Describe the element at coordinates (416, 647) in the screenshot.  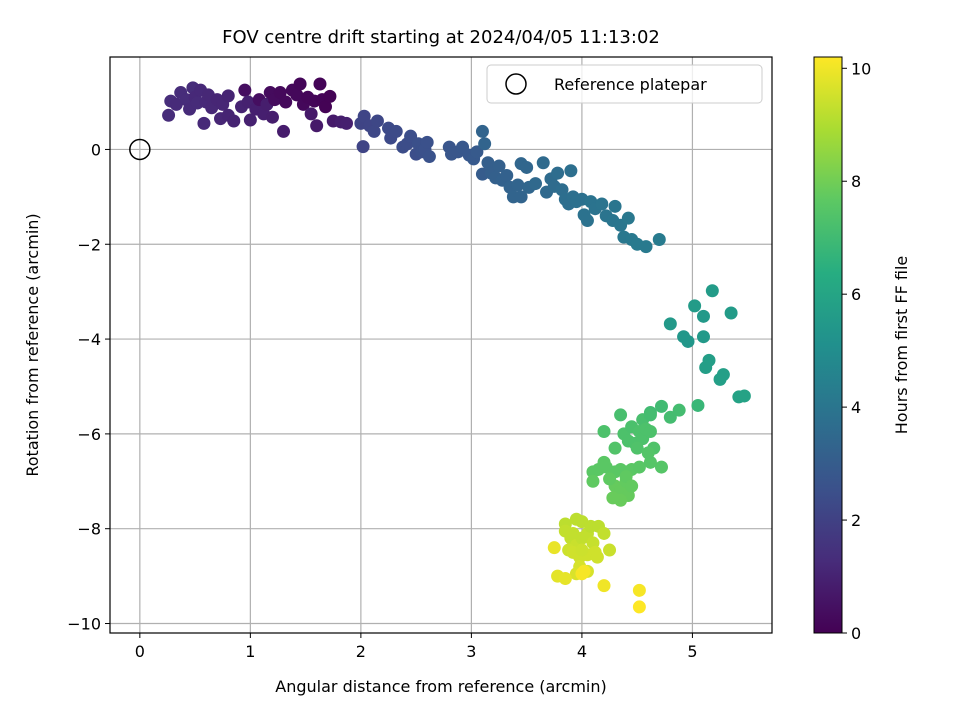
I see `x-axis-ticks: 0 1 2 3 4 5` at that location.